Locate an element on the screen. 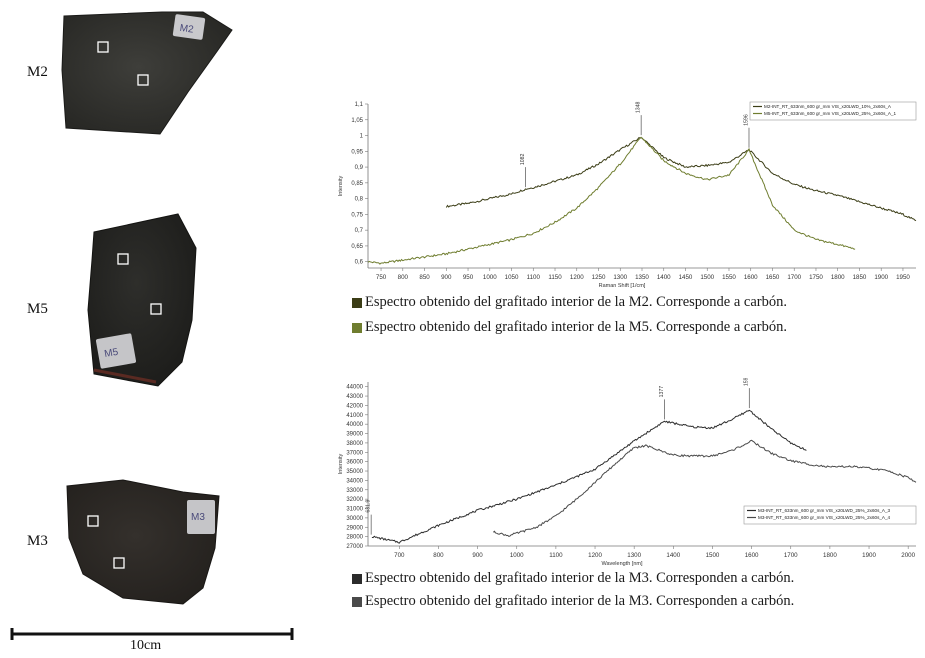 The height and width of the screenshot is (658, 925). y-tick-label: 0,9 is located at coordinates (359, 168).